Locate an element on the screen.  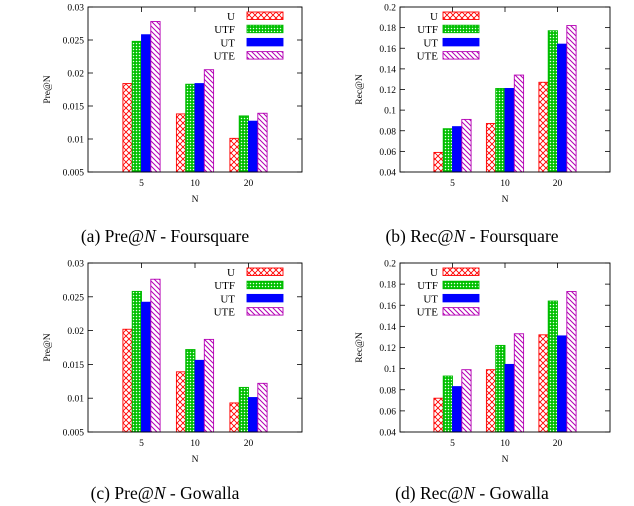
x-tick-label: 5 is located at coordinates (452, 184).